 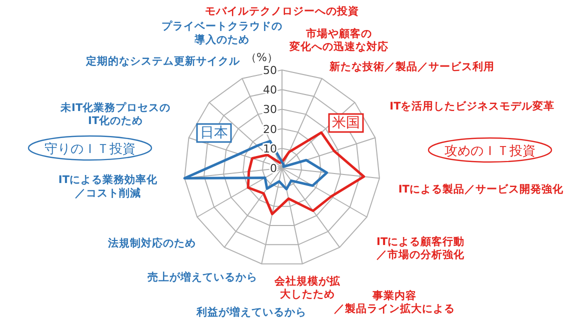 I want to click on spoke-label: モバイルテクノロジーへの投資, so click(x=282, y=11).